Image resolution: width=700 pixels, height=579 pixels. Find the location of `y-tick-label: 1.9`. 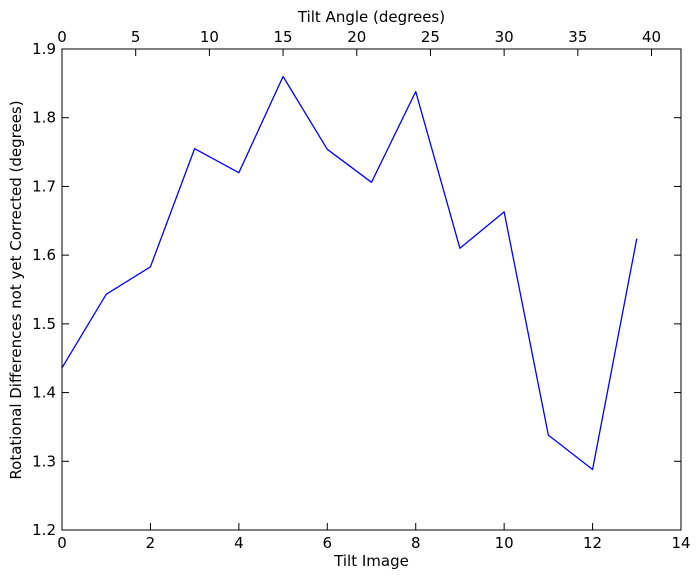

y-tick-label: 1.9 is located at coordinates (44, 49).